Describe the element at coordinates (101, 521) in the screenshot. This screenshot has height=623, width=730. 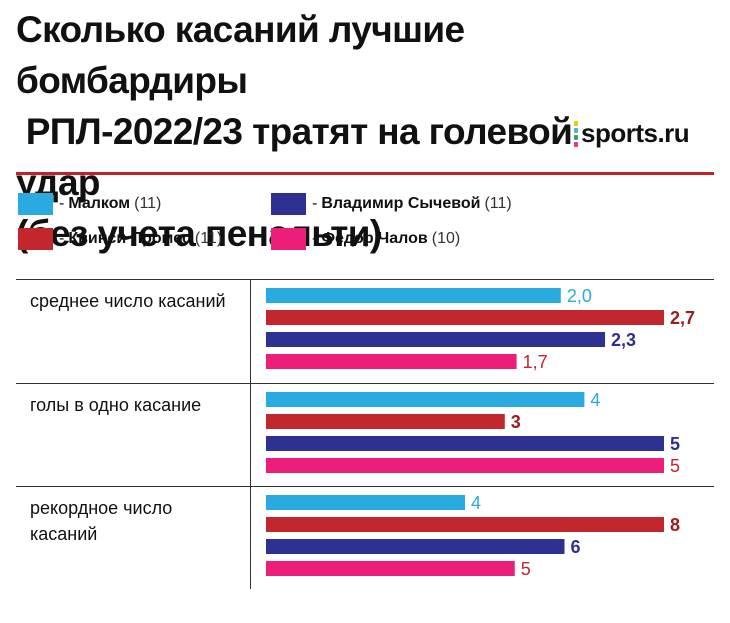
I see `group-label-record-touches: рекордное число касаний` at that location.